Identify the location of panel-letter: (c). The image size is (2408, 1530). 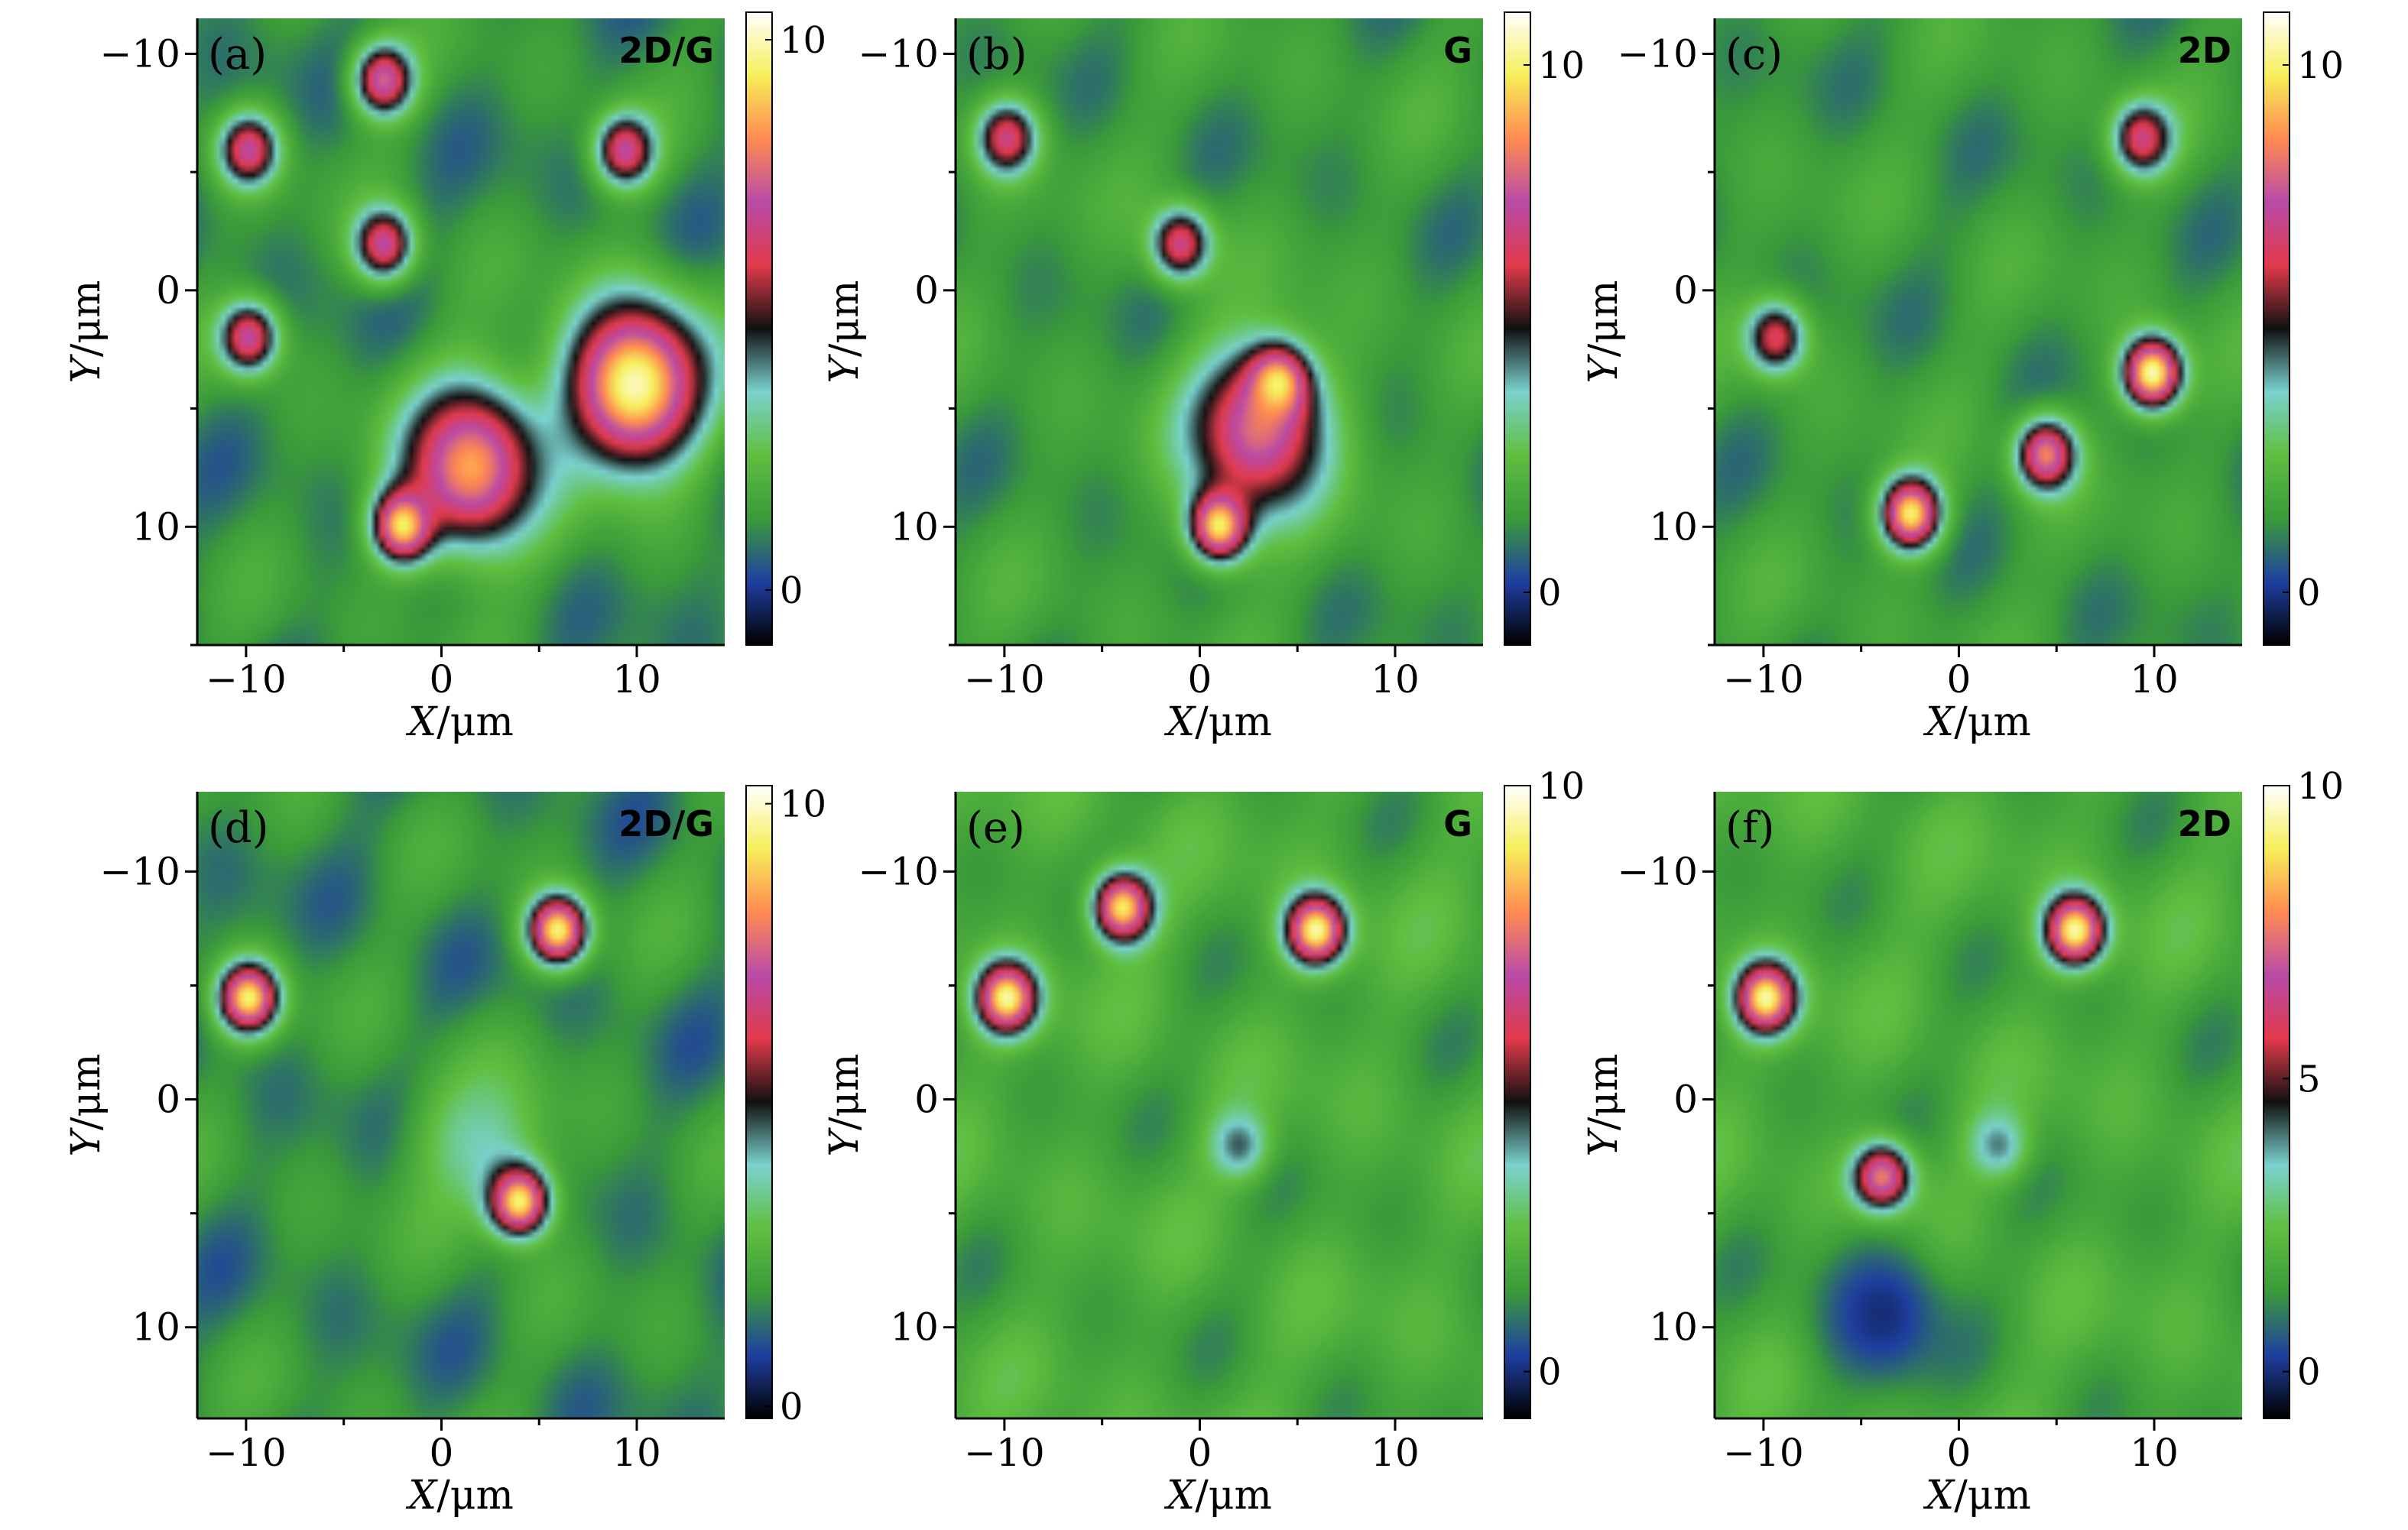
(1754, 54).